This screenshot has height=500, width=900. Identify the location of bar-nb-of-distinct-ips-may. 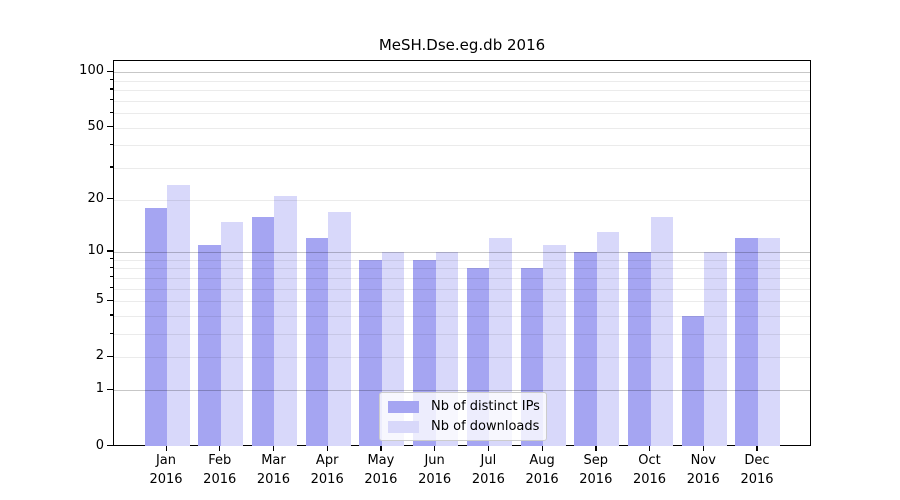
(370, 353).